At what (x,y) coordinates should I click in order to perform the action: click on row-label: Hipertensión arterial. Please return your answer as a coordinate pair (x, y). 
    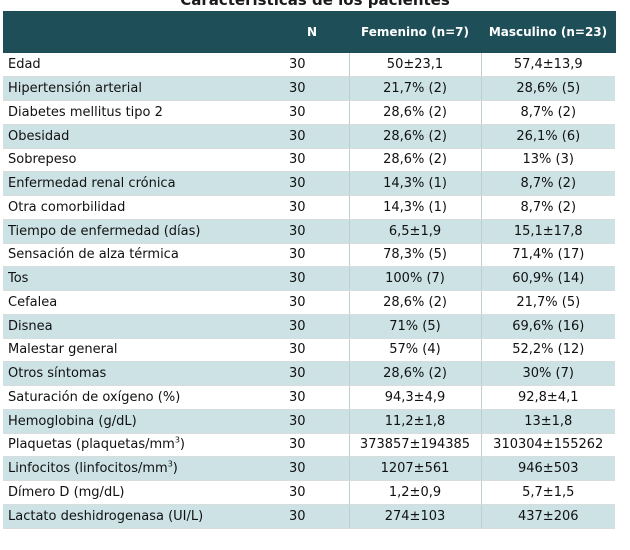
    Looking at the image, I should click on (139, 88).